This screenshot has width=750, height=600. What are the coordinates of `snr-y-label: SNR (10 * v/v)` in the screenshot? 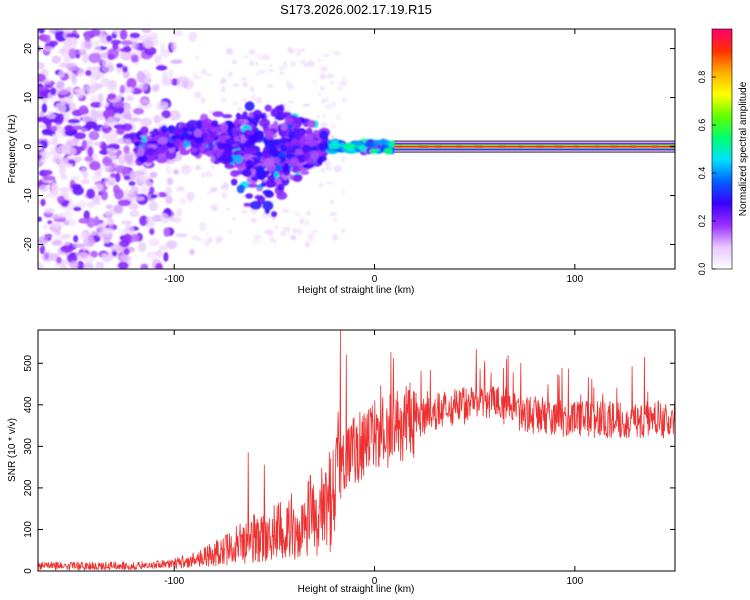 It's located at (12, 450).